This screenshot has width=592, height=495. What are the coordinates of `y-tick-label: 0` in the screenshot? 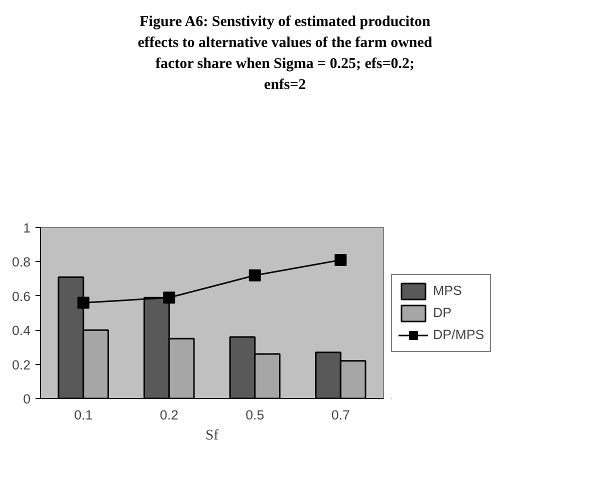 It's located at (27, 399).